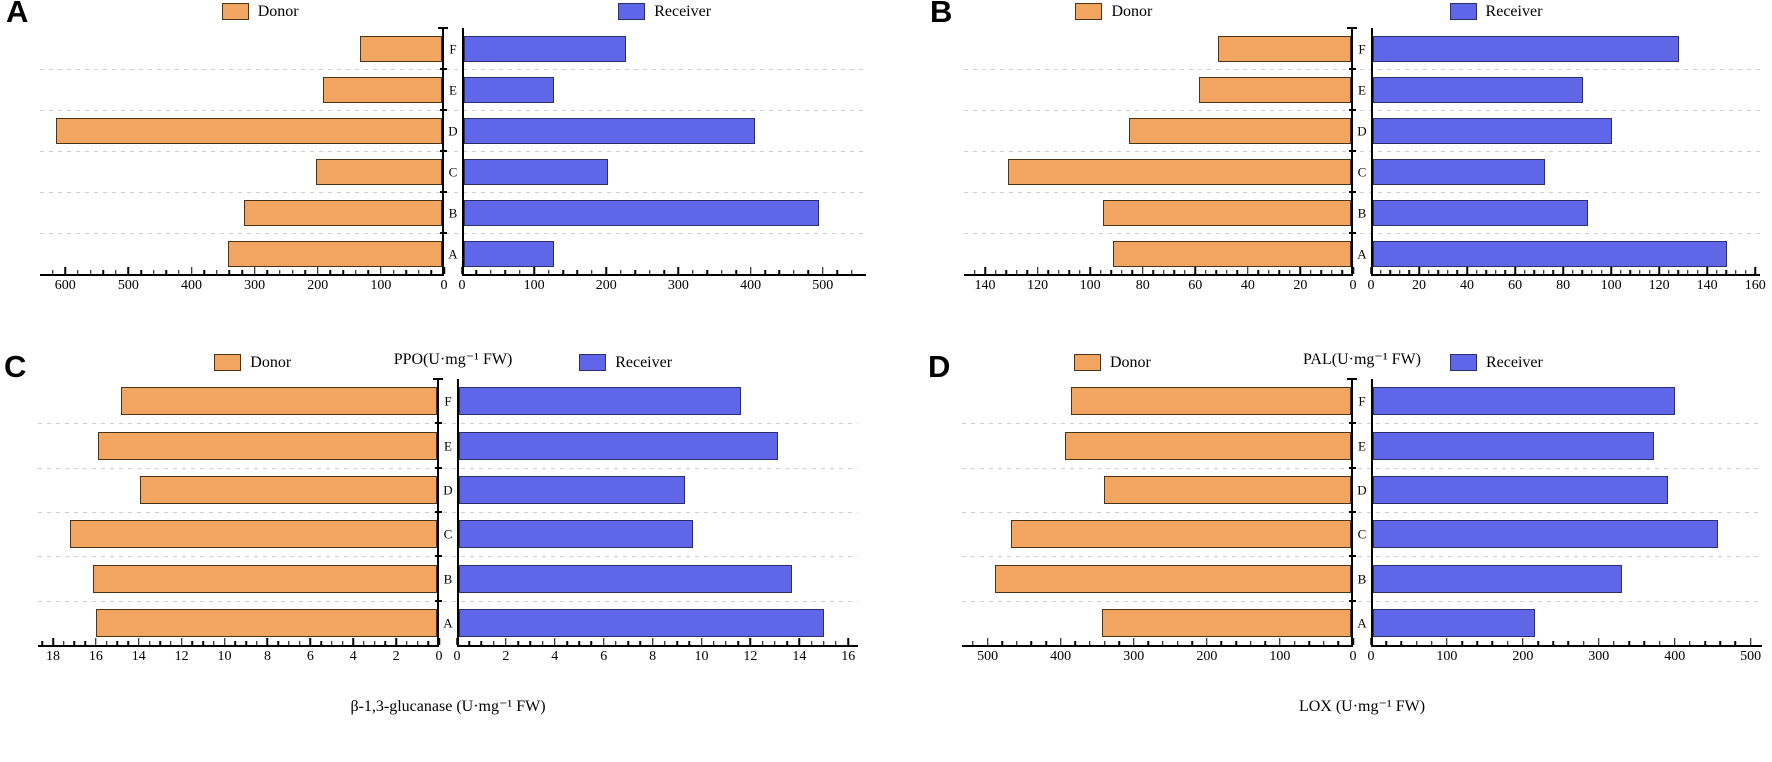 The image size is (1772, 762). I want to click on panel-B-donor-major-tick, so click(1300, 270).